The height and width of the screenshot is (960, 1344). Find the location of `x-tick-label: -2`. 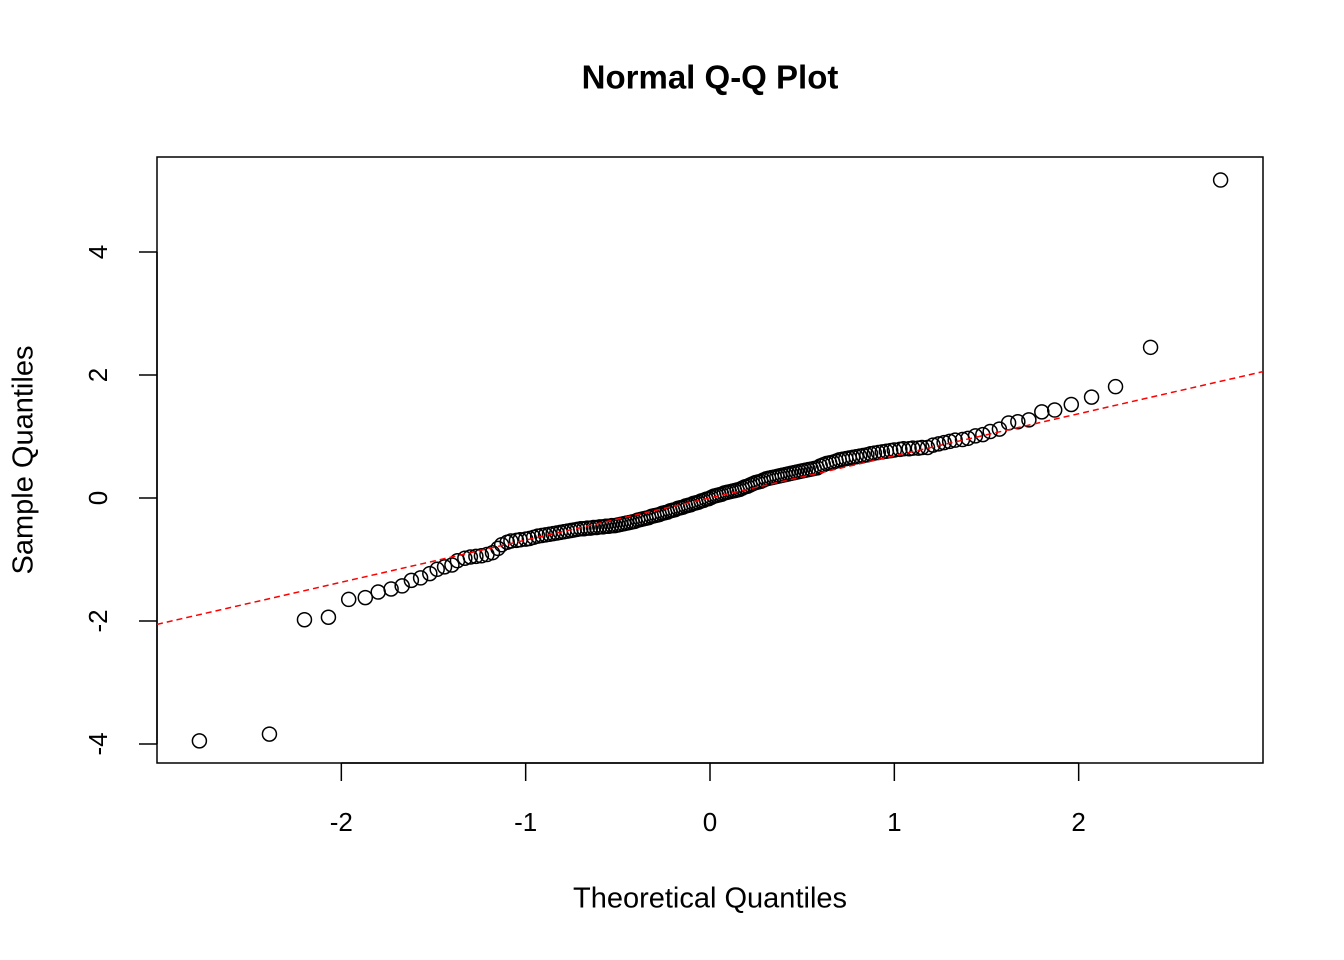

x-tick-label: -2 is located at coordinates (341, 822).